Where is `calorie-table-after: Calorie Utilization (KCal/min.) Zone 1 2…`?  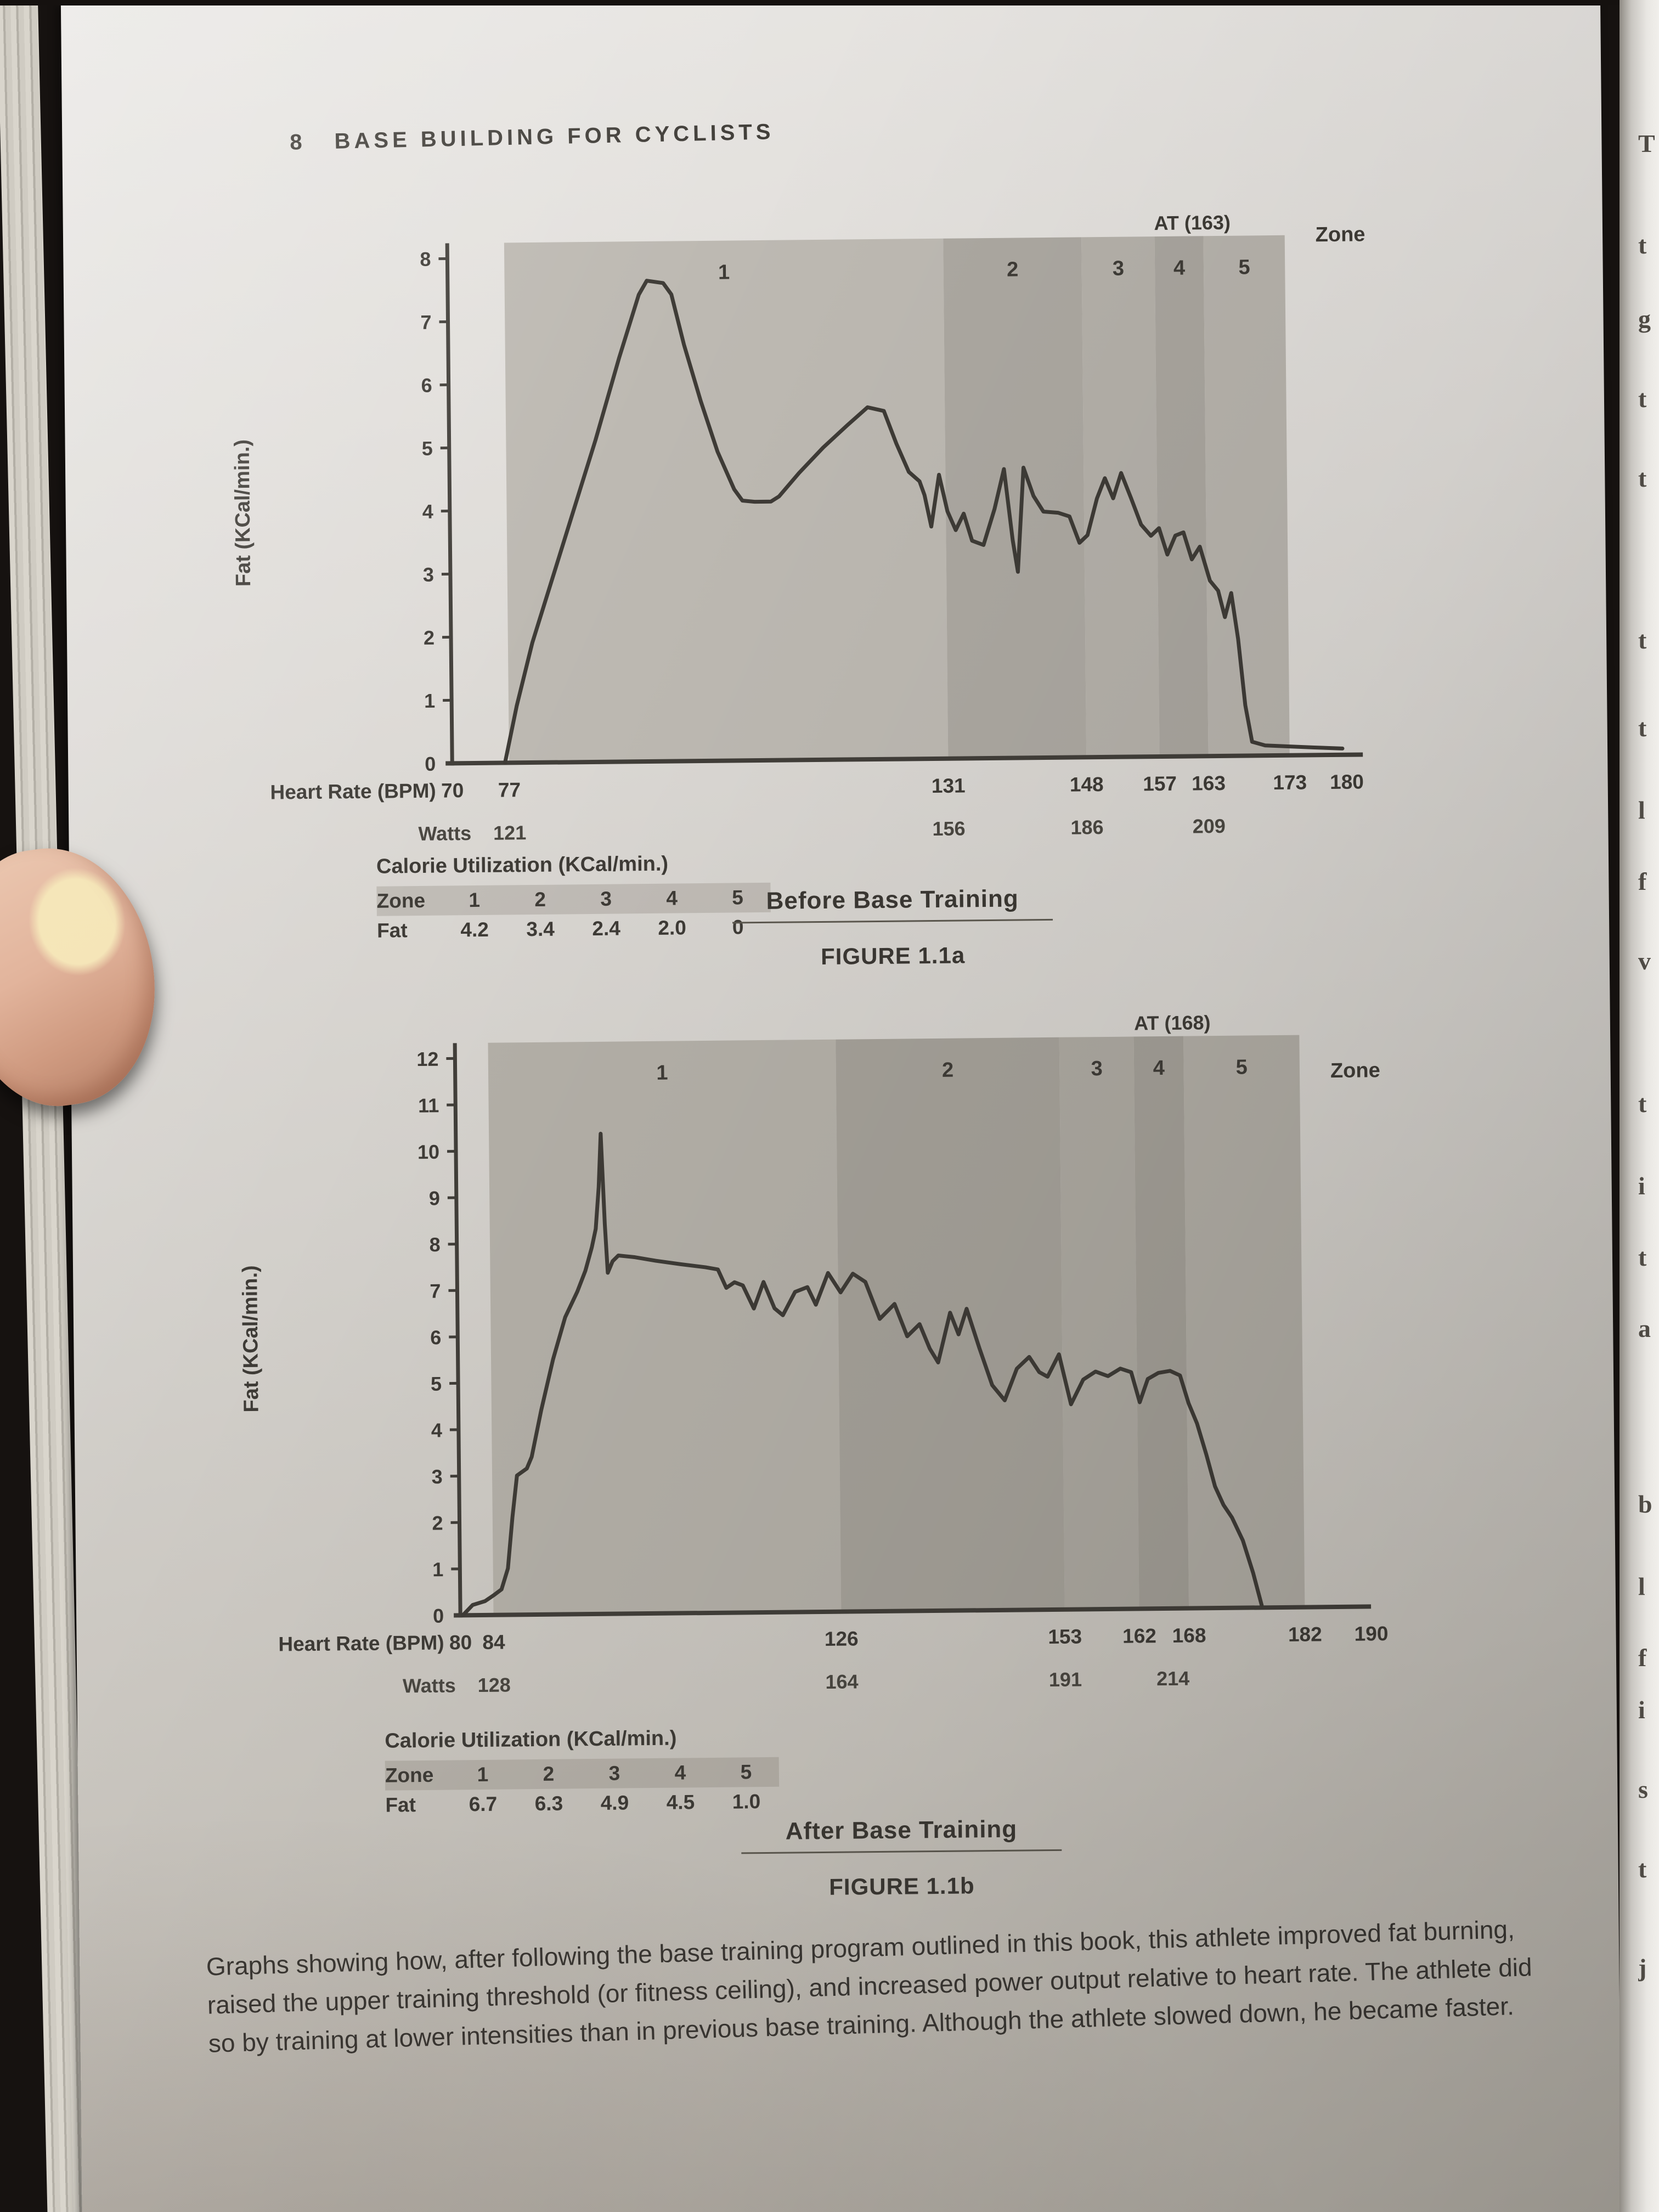
calorie-table-after: Calorie Utilization (KCal/min.) Zone 1 2… is located at coordinates (582, 1773).